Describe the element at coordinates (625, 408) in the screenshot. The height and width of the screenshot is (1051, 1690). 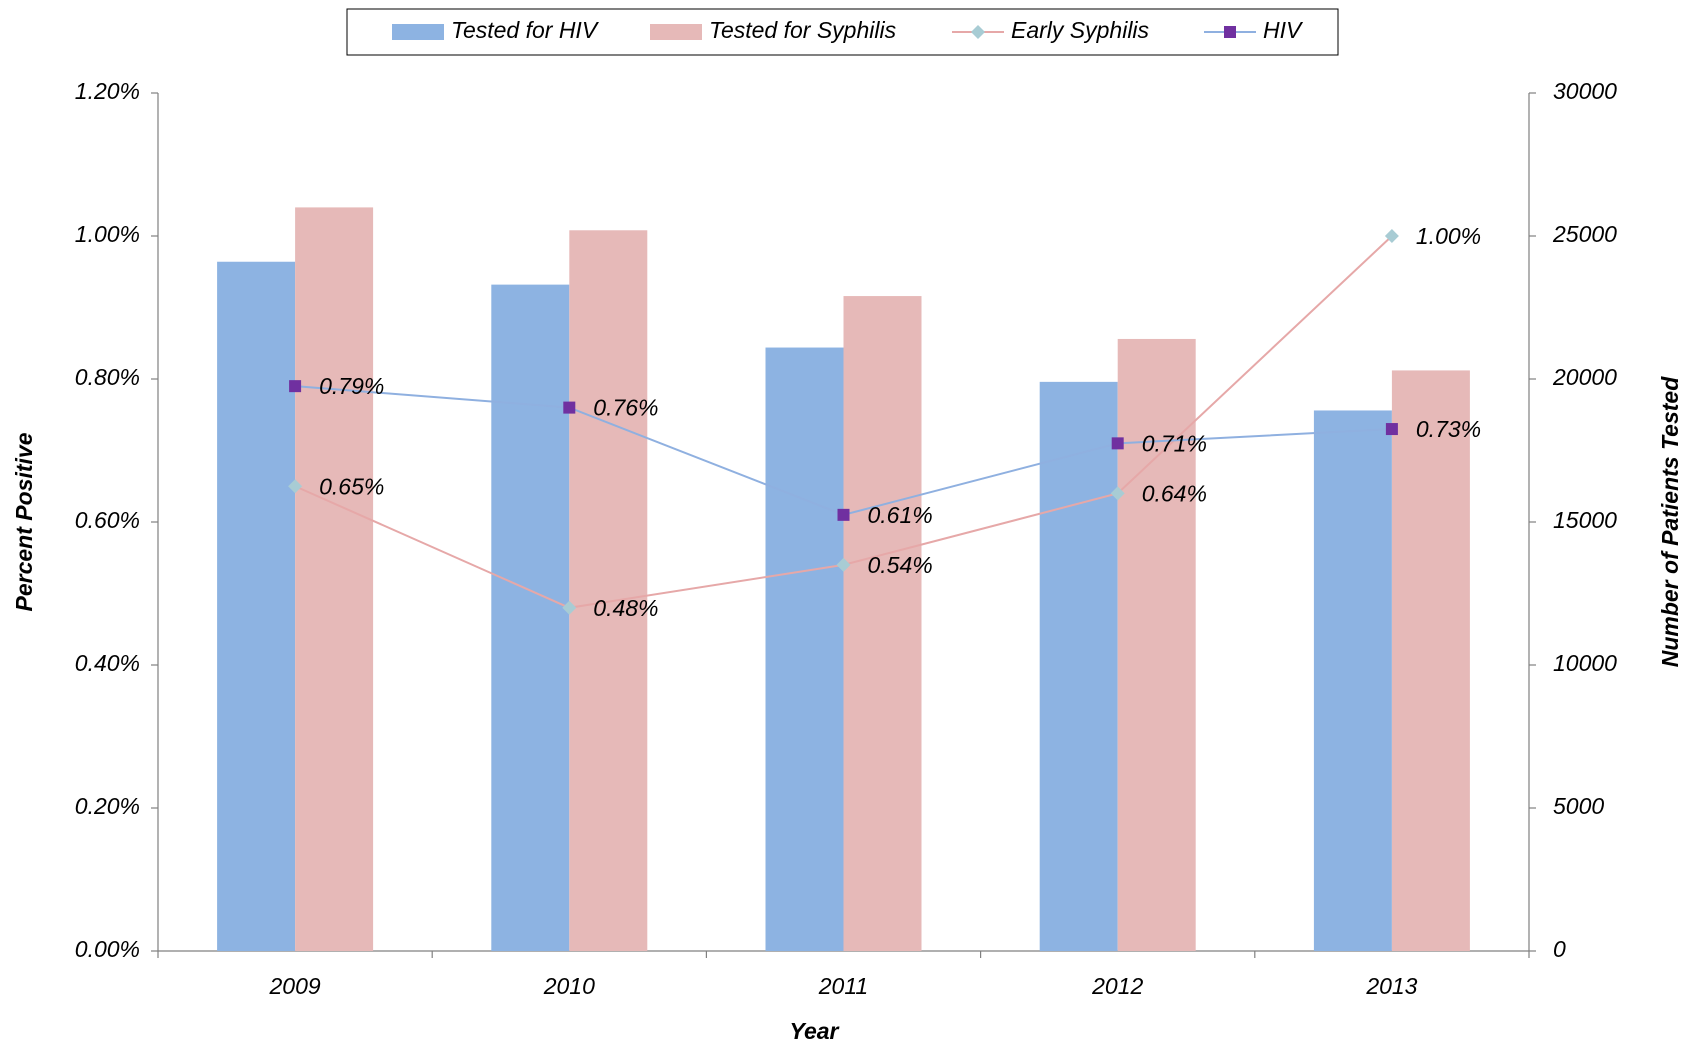
I see `data-label: 0.76%` at that location.